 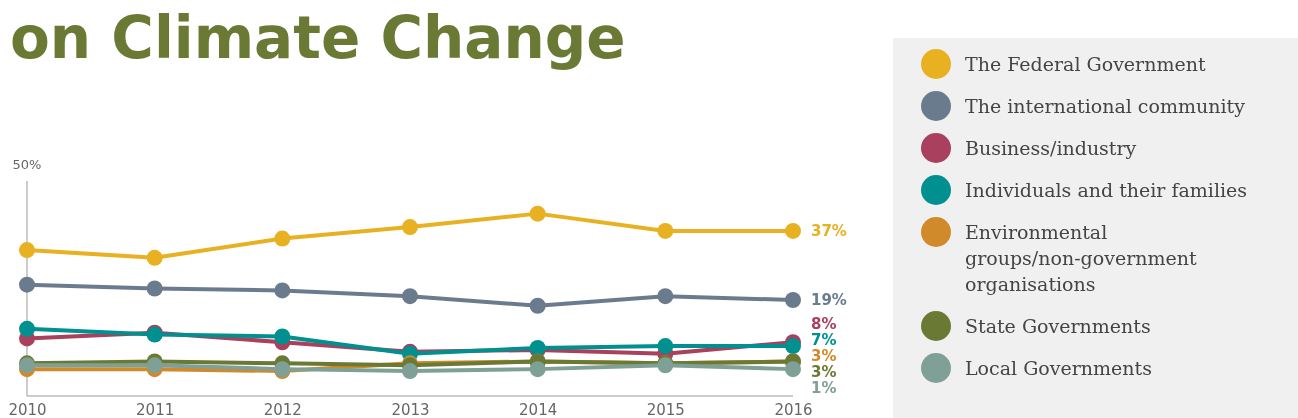 I want to click on chart-title: on Climate Change, so click(x=318, y=38).